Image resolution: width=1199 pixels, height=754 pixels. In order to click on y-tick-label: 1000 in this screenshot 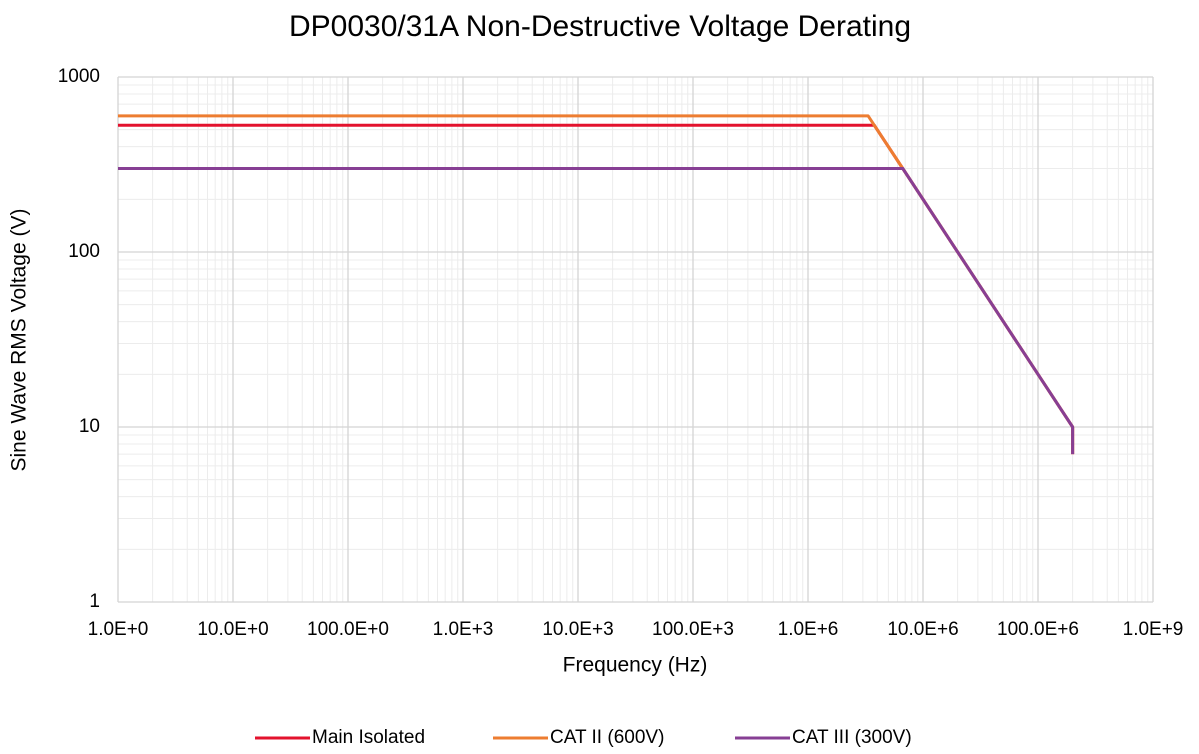, I will do `click(79, 76)`.